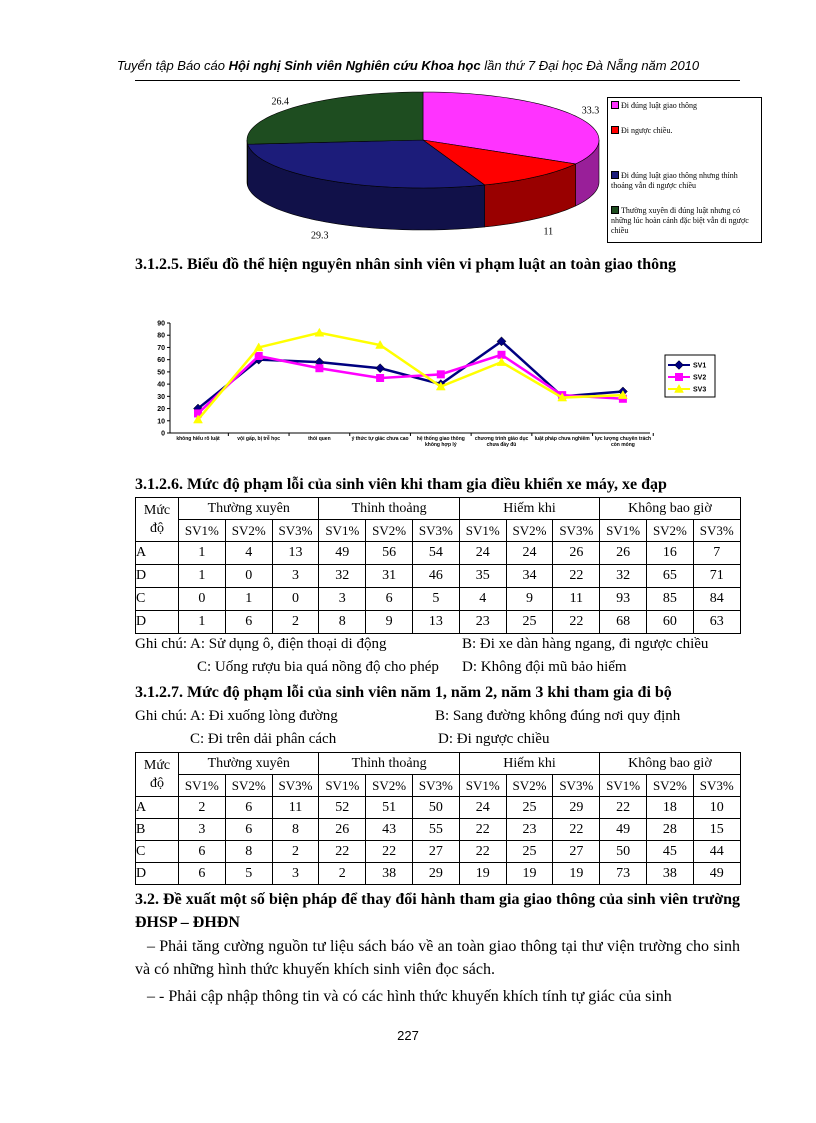 This screenshot has width=816, height=1123. I want to click on cell: 11, so click(576, 599).